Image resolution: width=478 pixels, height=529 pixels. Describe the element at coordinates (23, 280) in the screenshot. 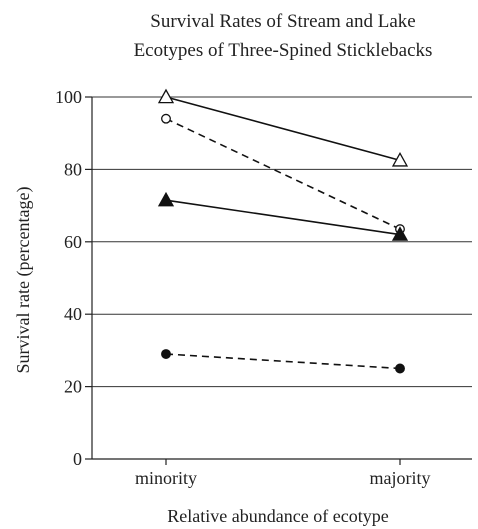

I see `y-axis-label: Survival rate (percentage)` at that location.